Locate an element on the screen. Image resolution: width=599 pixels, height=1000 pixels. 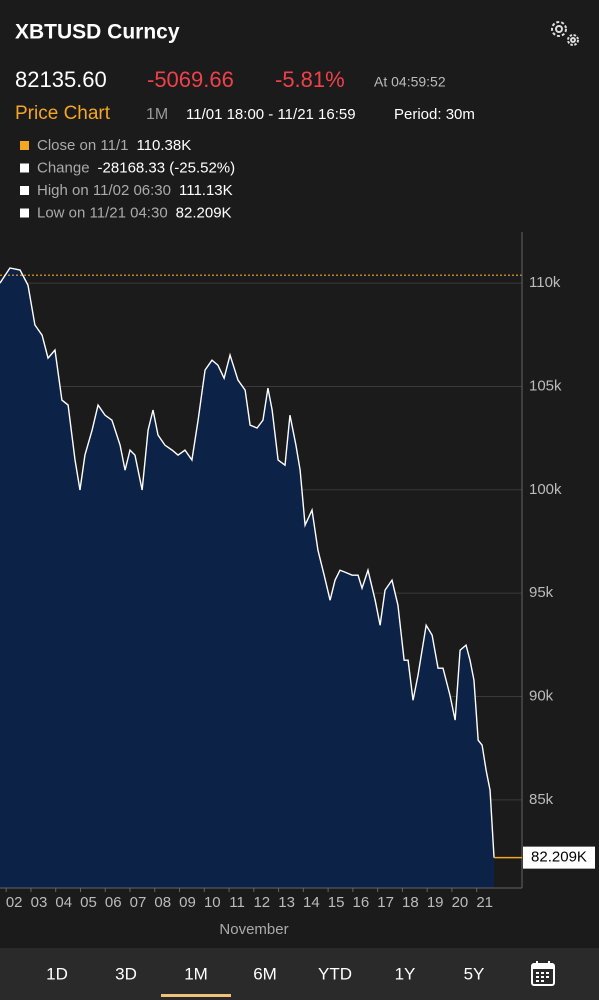
price: 82135.60 is located at coordinates (61, 79).